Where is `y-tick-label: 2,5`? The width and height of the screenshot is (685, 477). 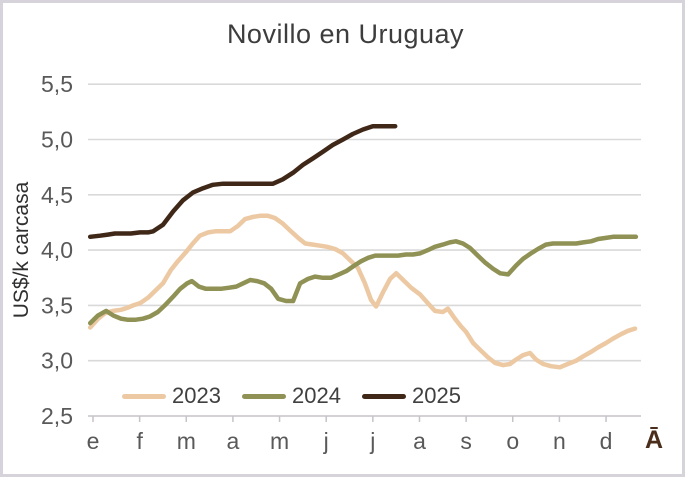
y-tick-label: 2,5 is located at coordinates (57, 416).